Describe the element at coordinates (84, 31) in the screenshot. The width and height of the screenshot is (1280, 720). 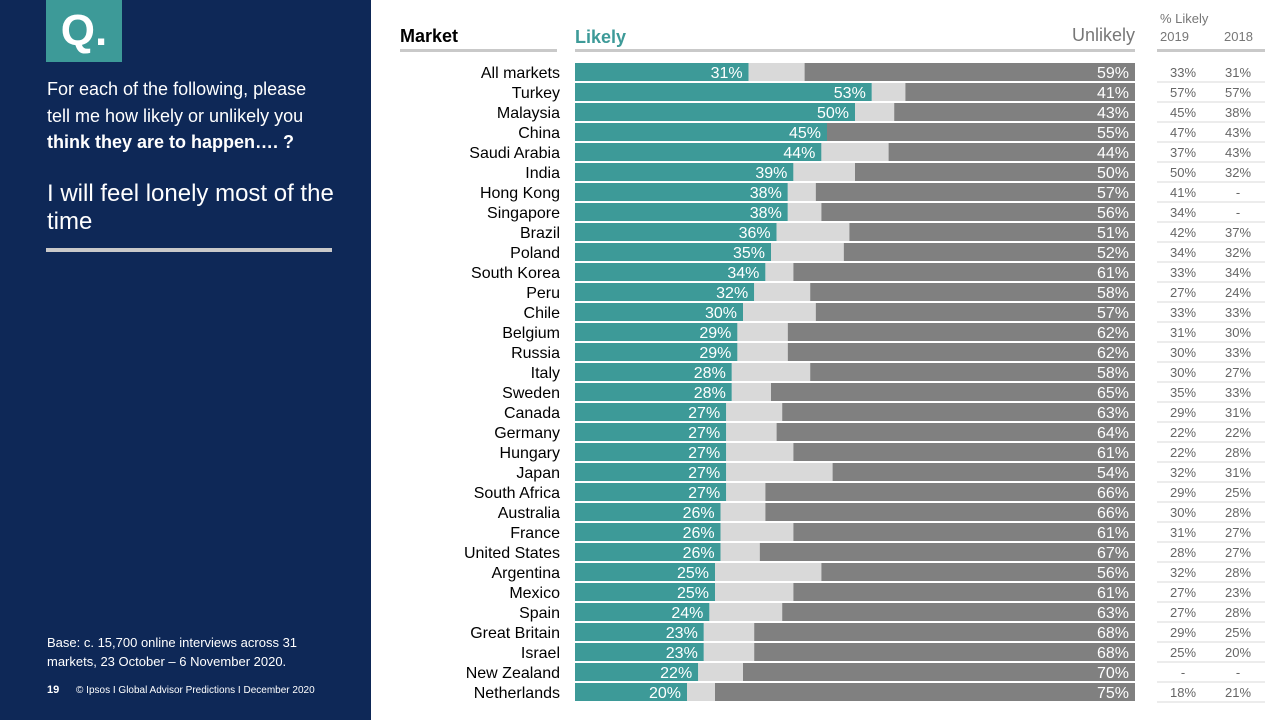
I see `q-badge: Q.` at that location.